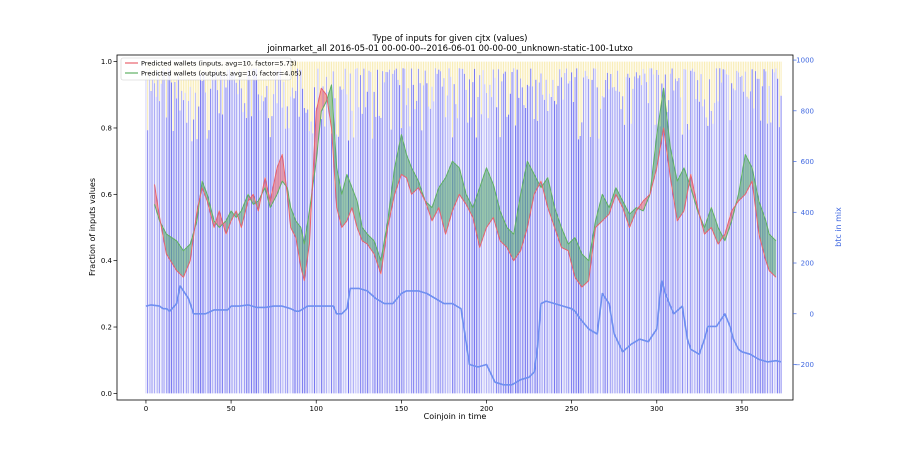  I want to click on y-axis-ticks: 0.0 0.2 0.4 0.6 0.8 1.0, so click(109, 228).